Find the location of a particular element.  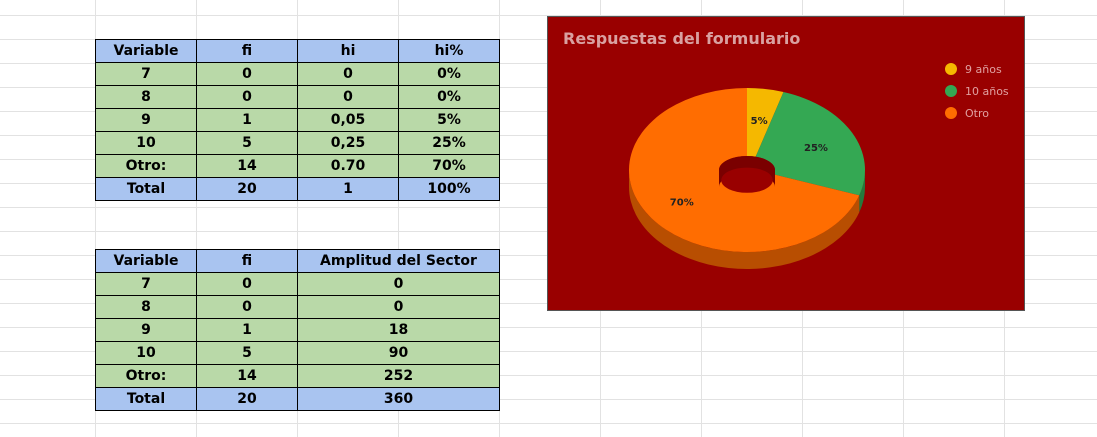

pie-slice-10-años is located at coordinates (810, 144).